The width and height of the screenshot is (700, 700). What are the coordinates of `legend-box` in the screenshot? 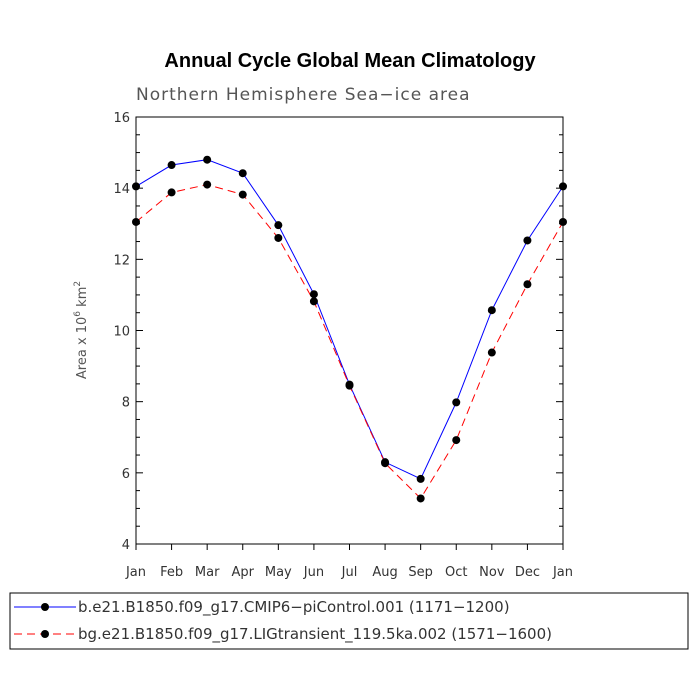 It's located at (349, 621).